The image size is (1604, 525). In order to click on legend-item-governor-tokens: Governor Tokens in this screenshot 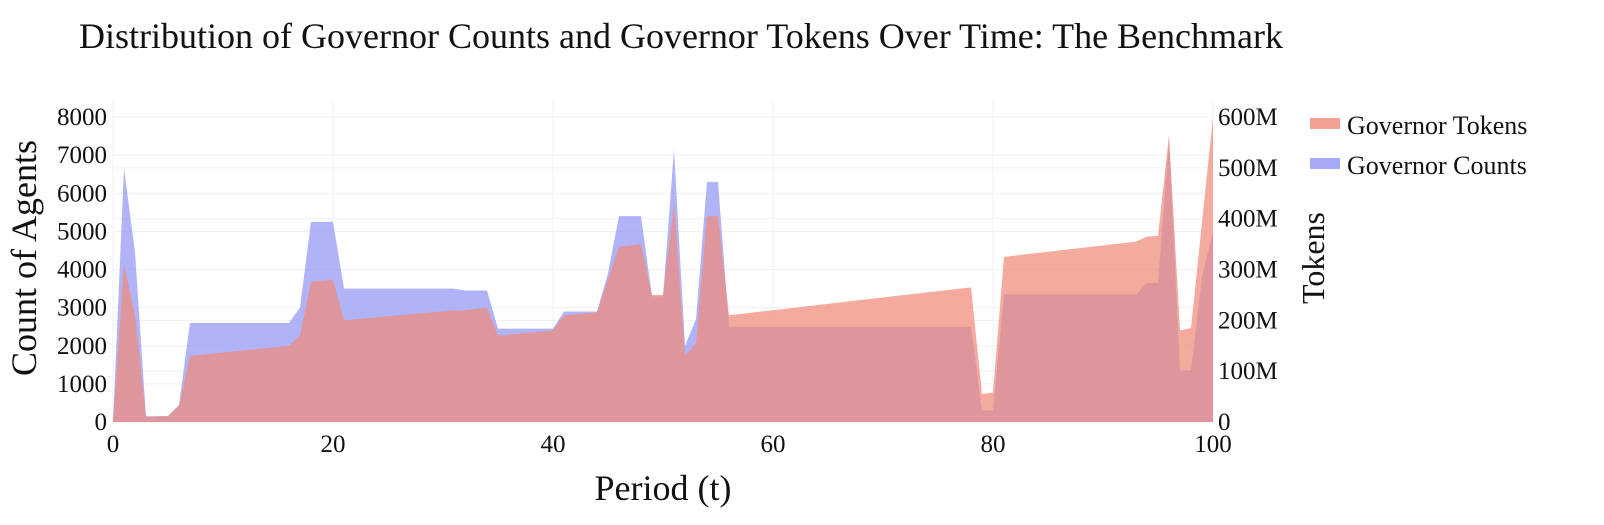, I will do `click(1418, 125)`.